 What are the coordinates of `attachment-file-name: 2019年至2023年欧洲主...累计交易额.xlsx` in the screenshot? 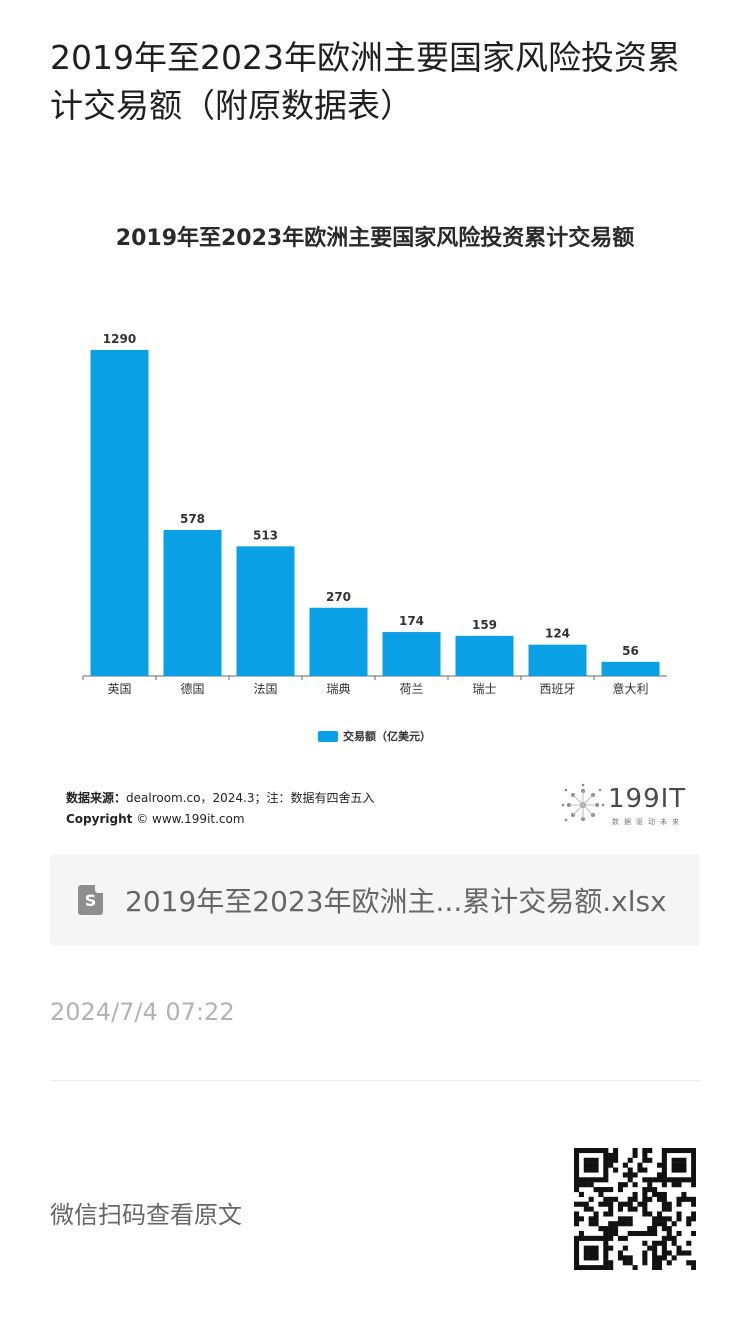 It's located at (396, 901).